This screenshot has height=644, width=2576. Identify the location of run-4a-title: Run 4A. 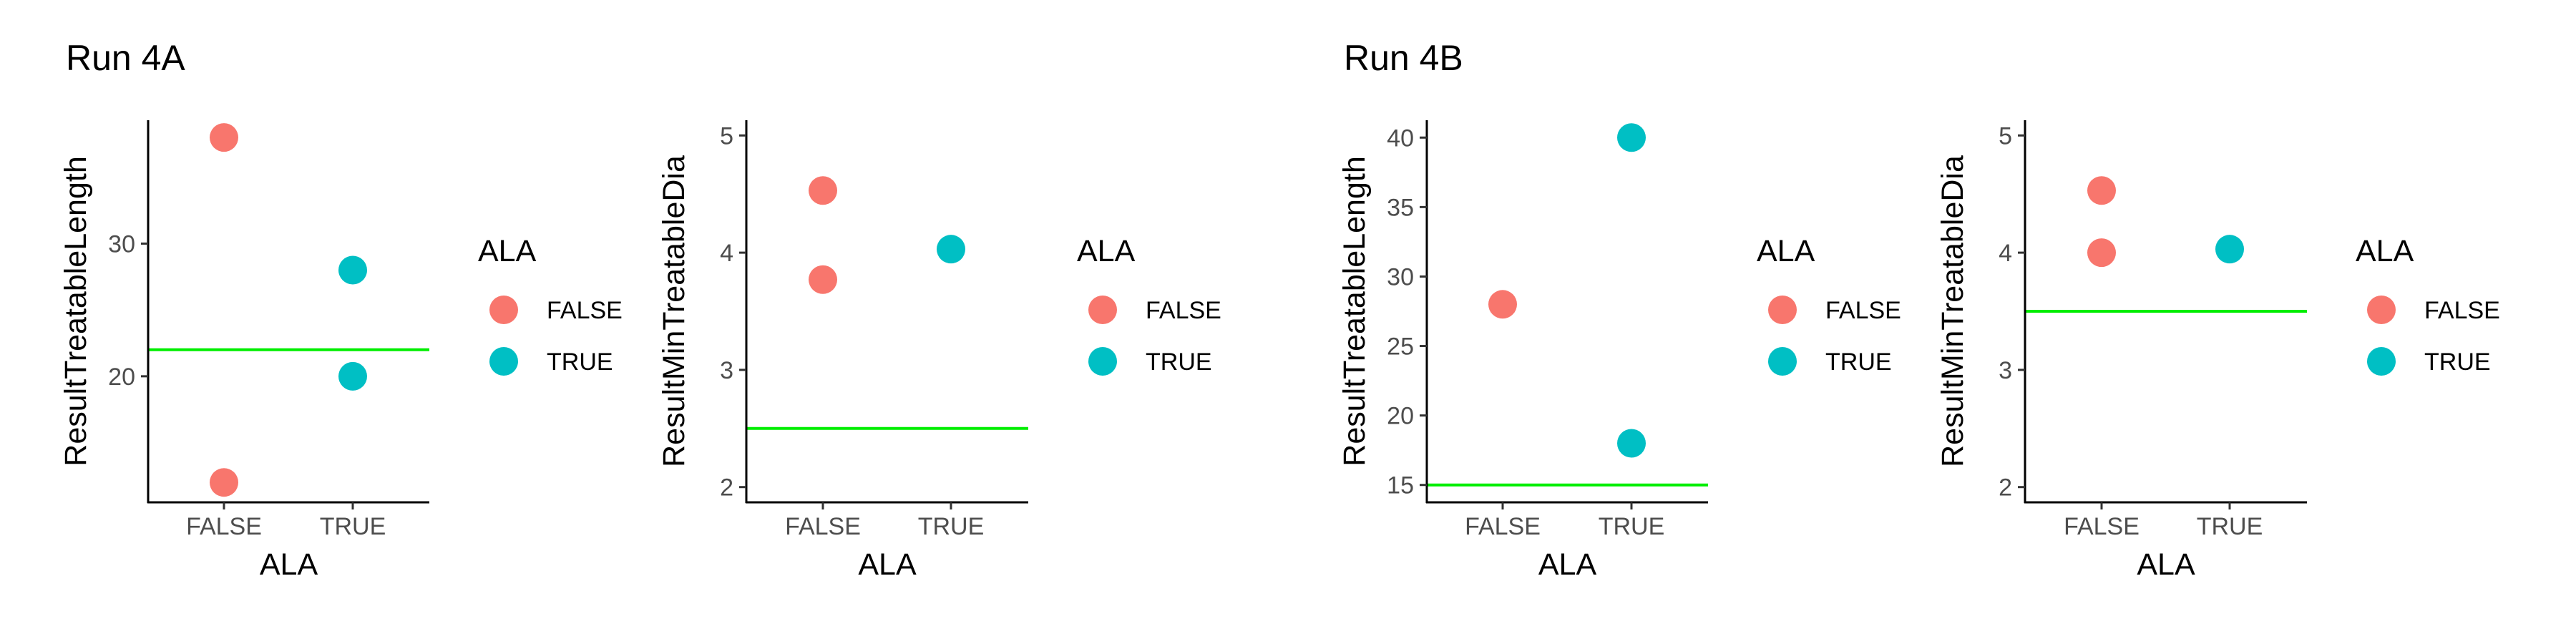
(125, 58).